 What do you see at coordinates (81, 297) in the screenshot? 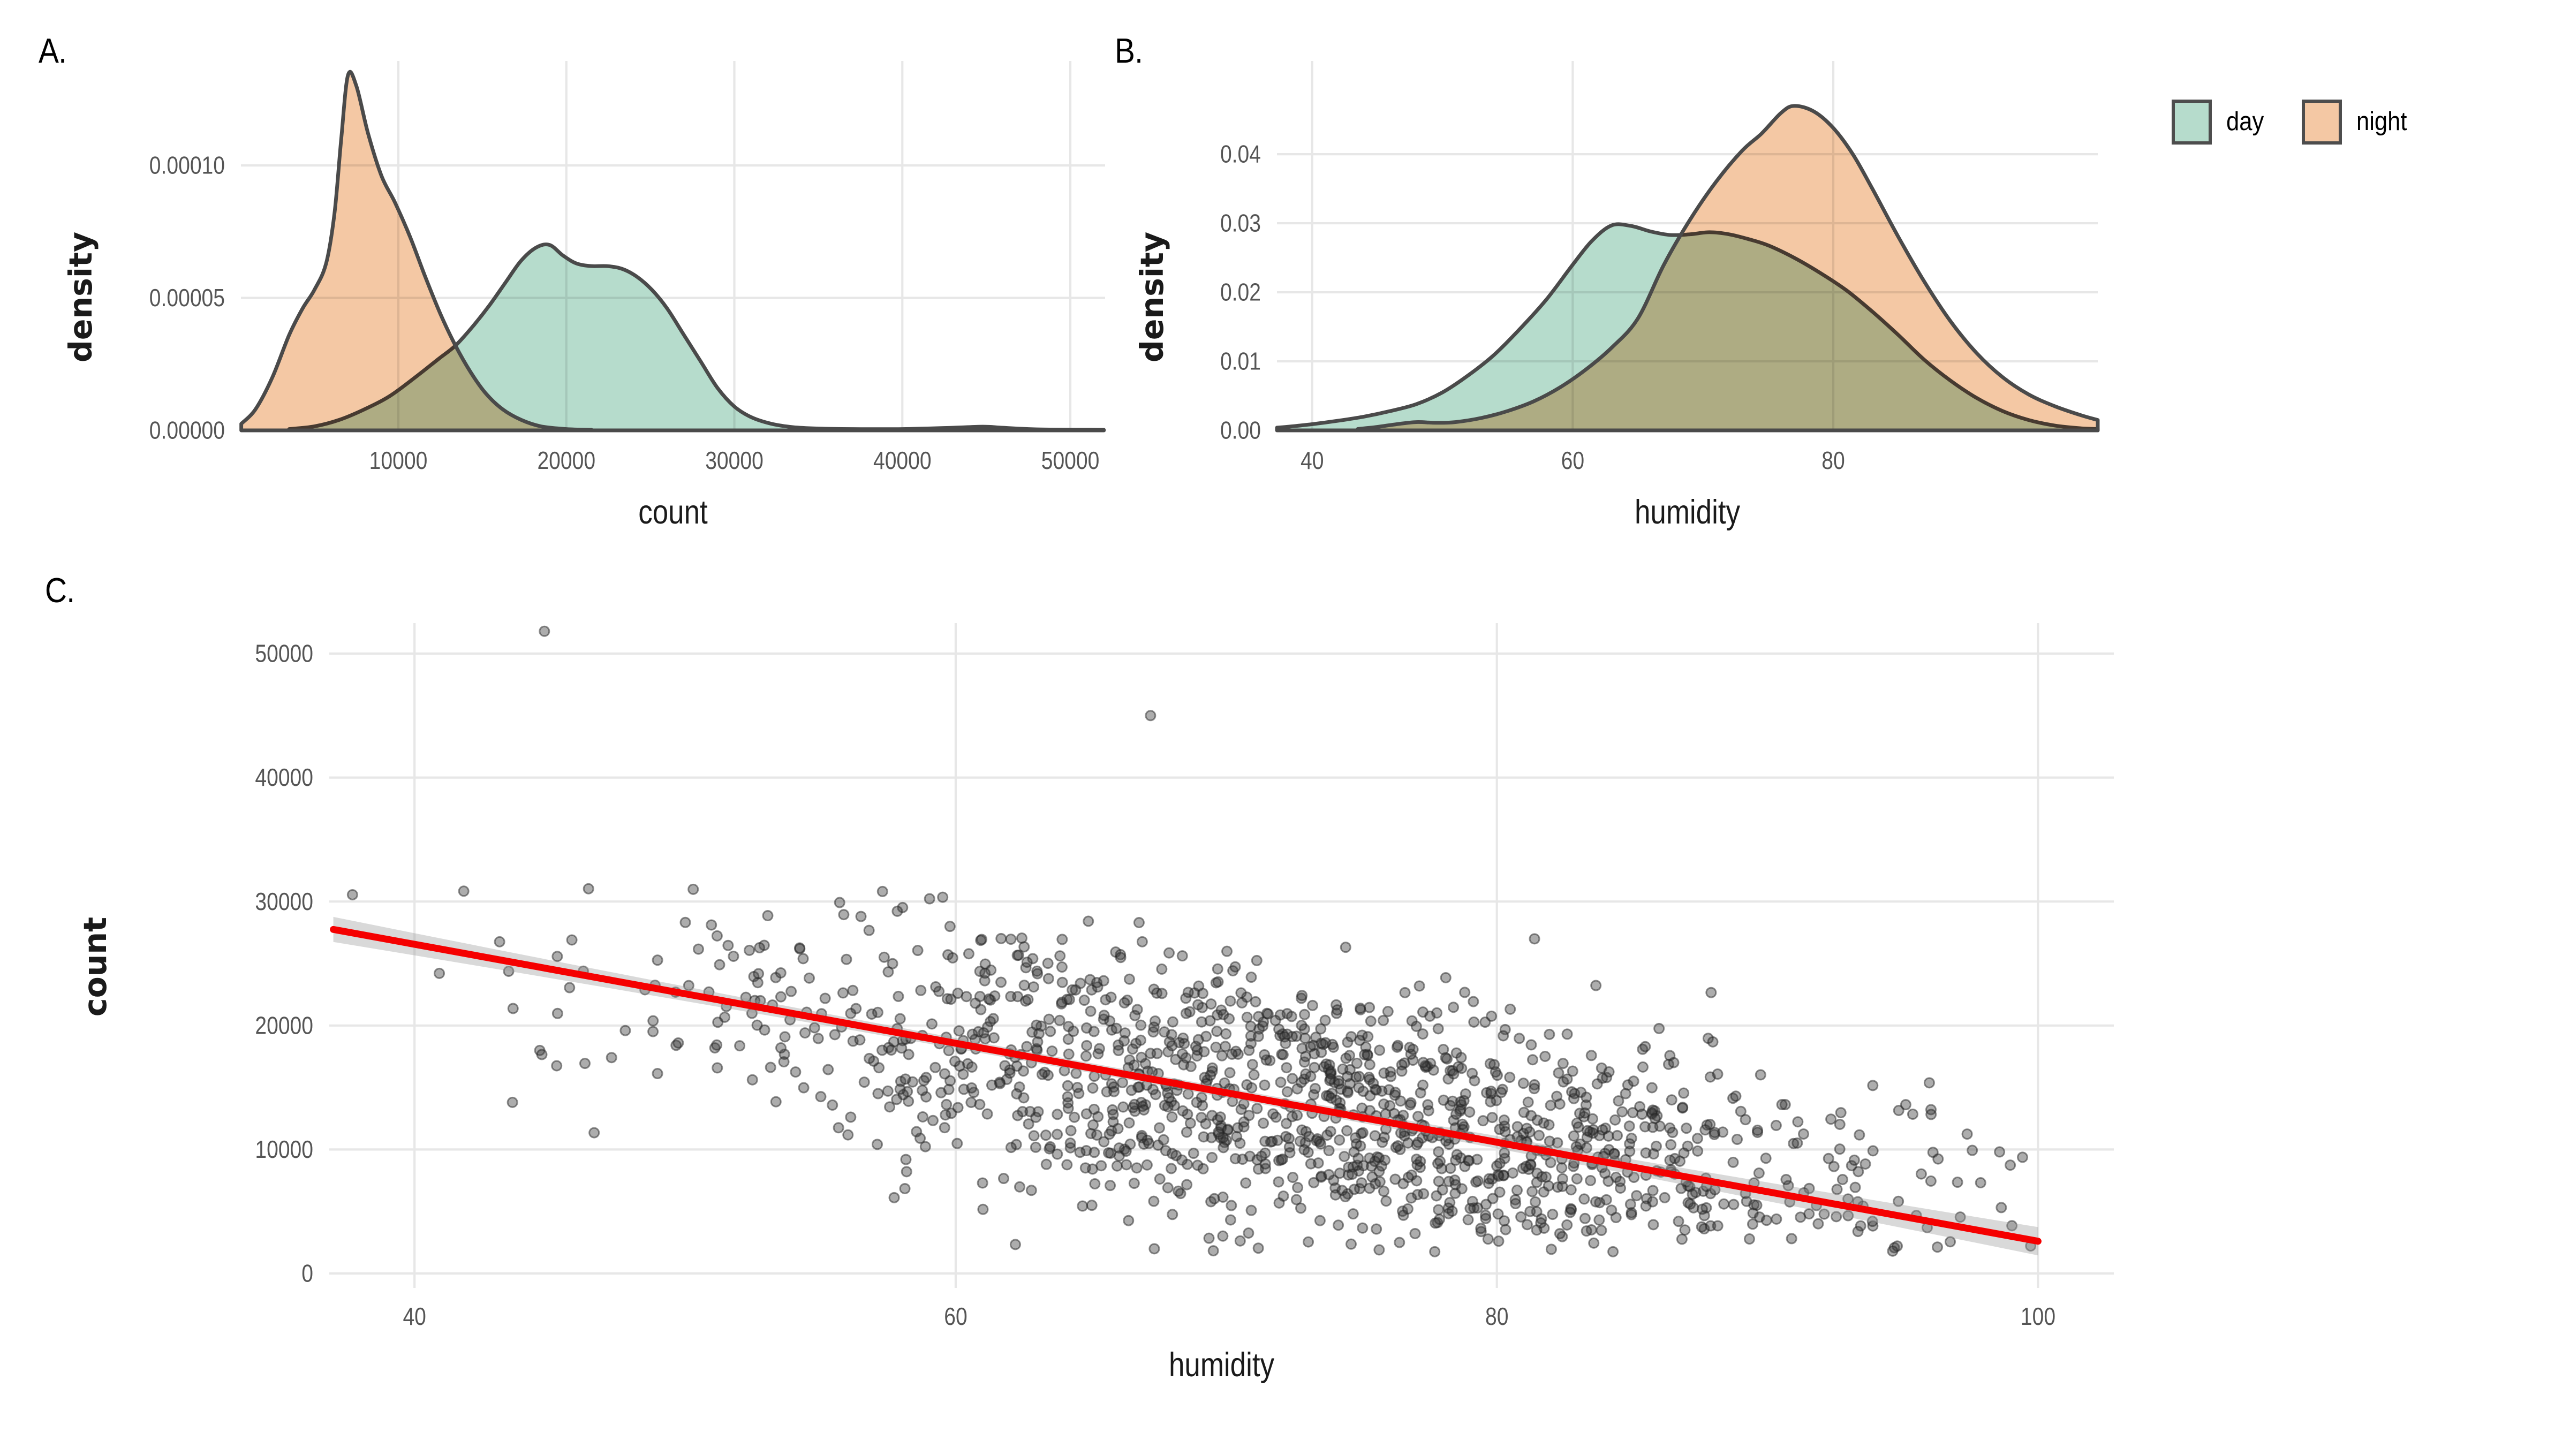
I see `y-axis-title: density` at bounding box center [81, 297].